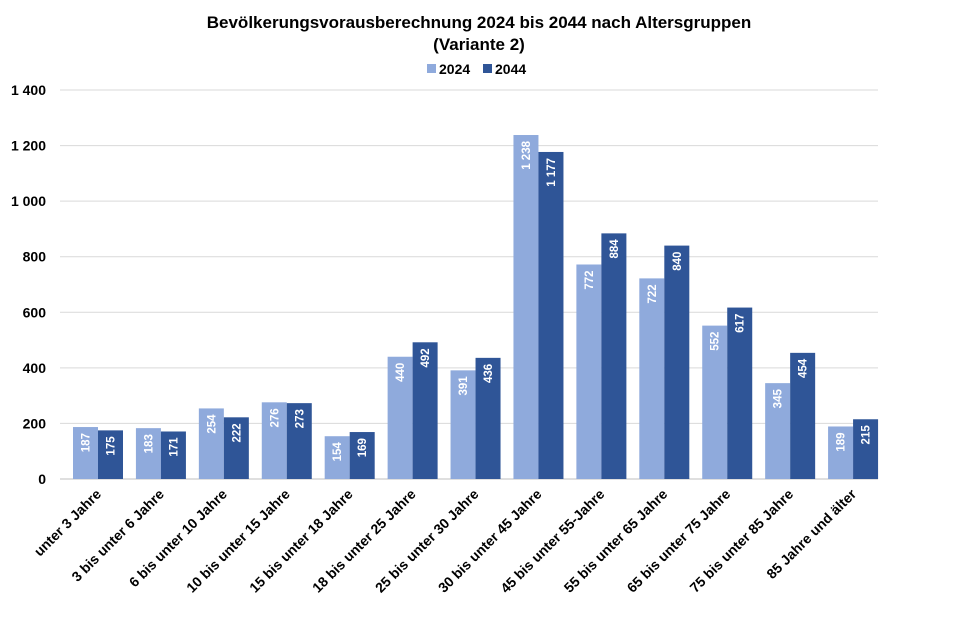 This screenshot has height=620, width=959. What do you see at coordinates (716, 341) in the screenshot?
I see `data-label: 552` at bounding box center [716, 341].